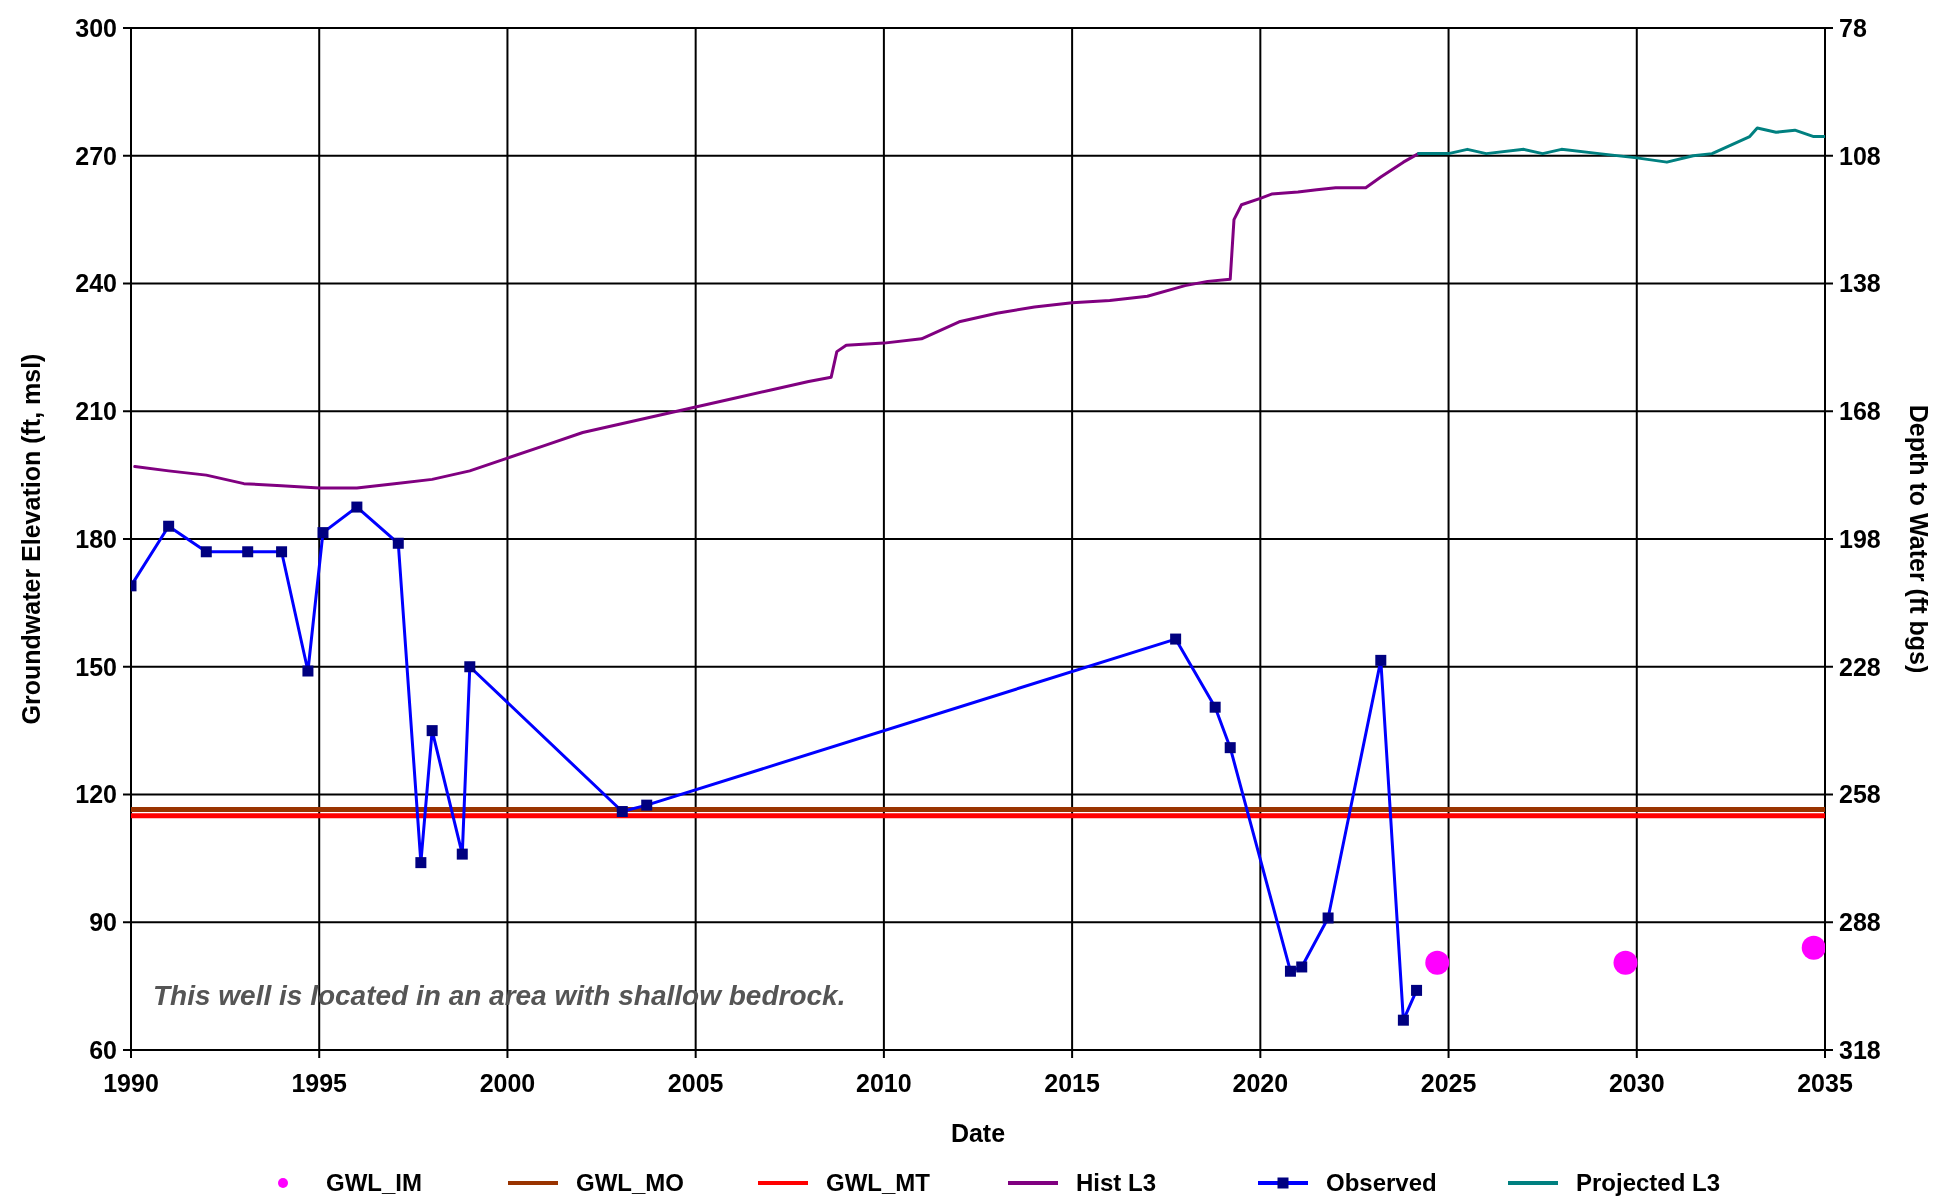 The image size is (1941, 1202). I want to click on line-series, so click(1620, 145).